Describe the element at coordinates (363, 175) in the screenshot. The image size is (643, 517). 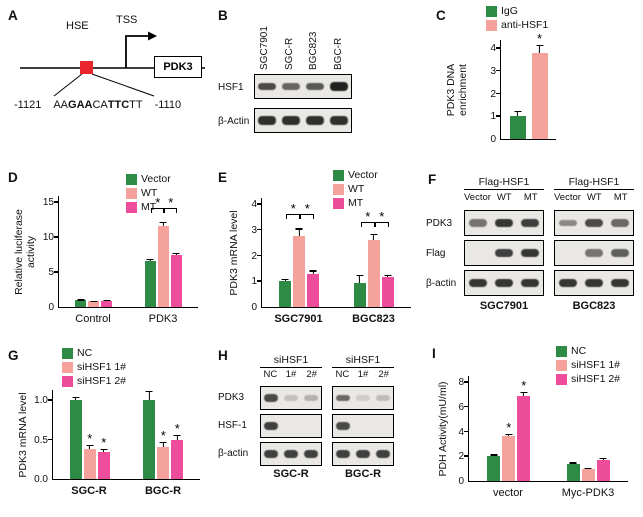
I see `legend-label: Vector` at that location.